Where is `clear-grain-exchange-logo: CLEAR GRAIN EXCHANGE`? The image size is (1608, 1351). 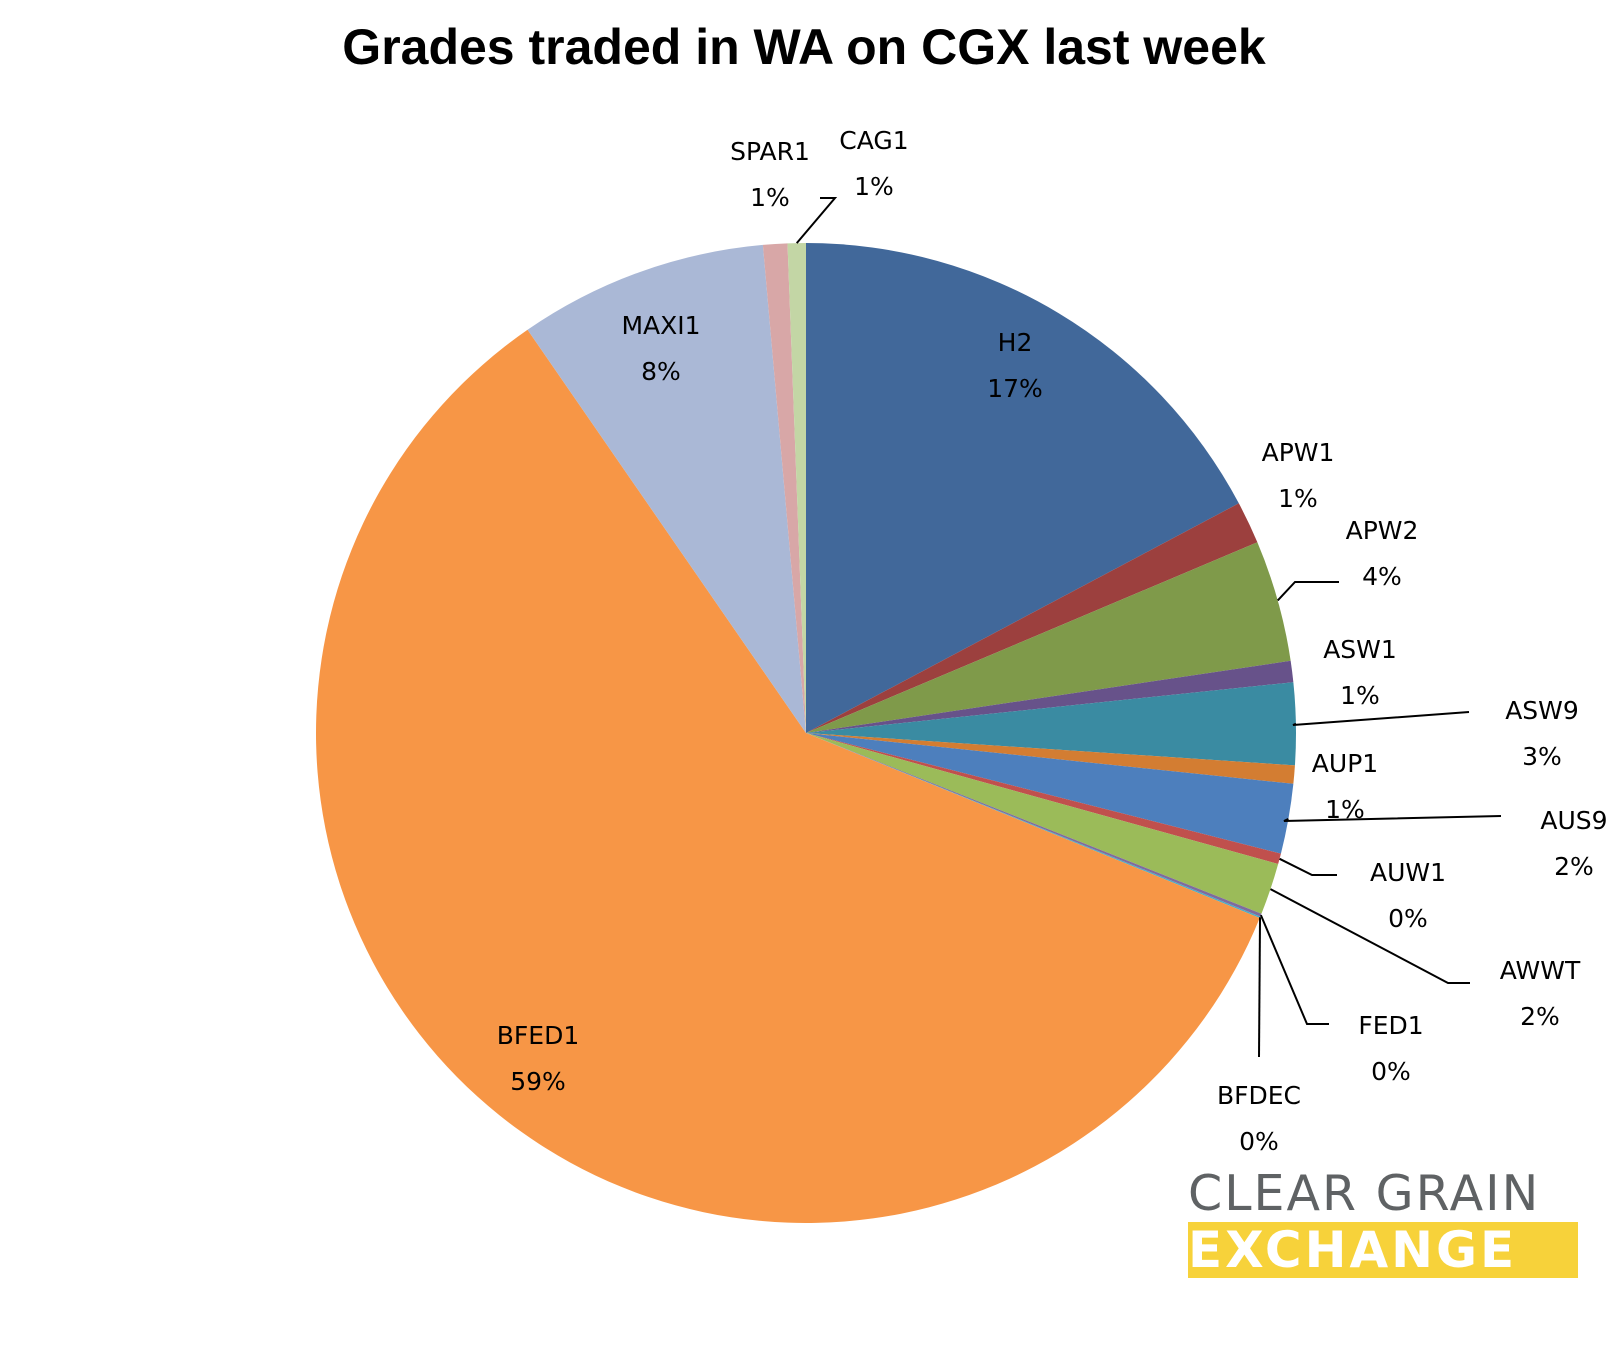
clear-grain-exchange-logo: CLEAR GRAIN EXCHANGE is located at coordinates (1383, 1223).